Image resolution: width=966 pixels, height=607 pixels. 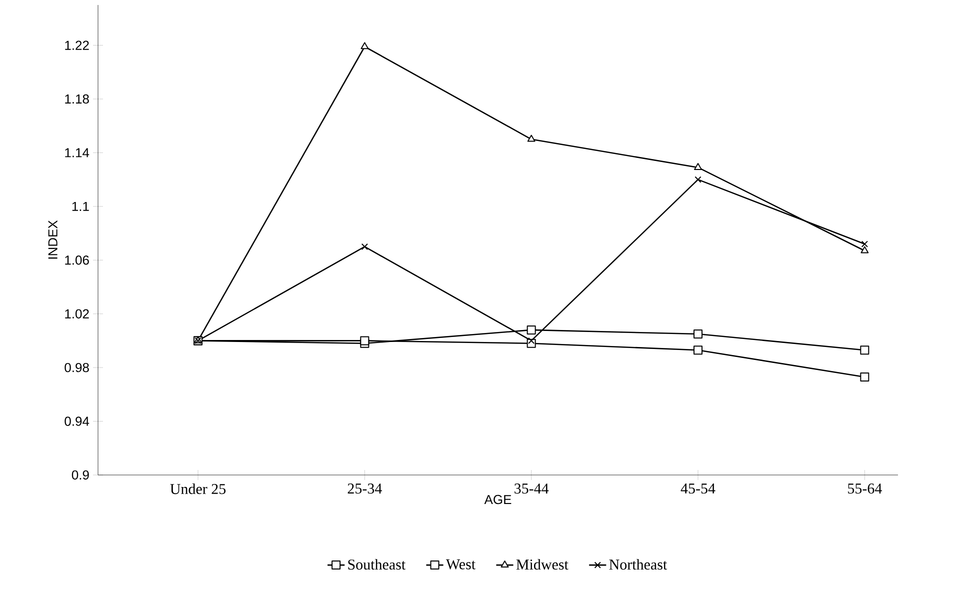 What do you see at coordinates (698, 489) in the screenshot?
I see `x-tick-label: 45-54` at bounding box center [698, 489].